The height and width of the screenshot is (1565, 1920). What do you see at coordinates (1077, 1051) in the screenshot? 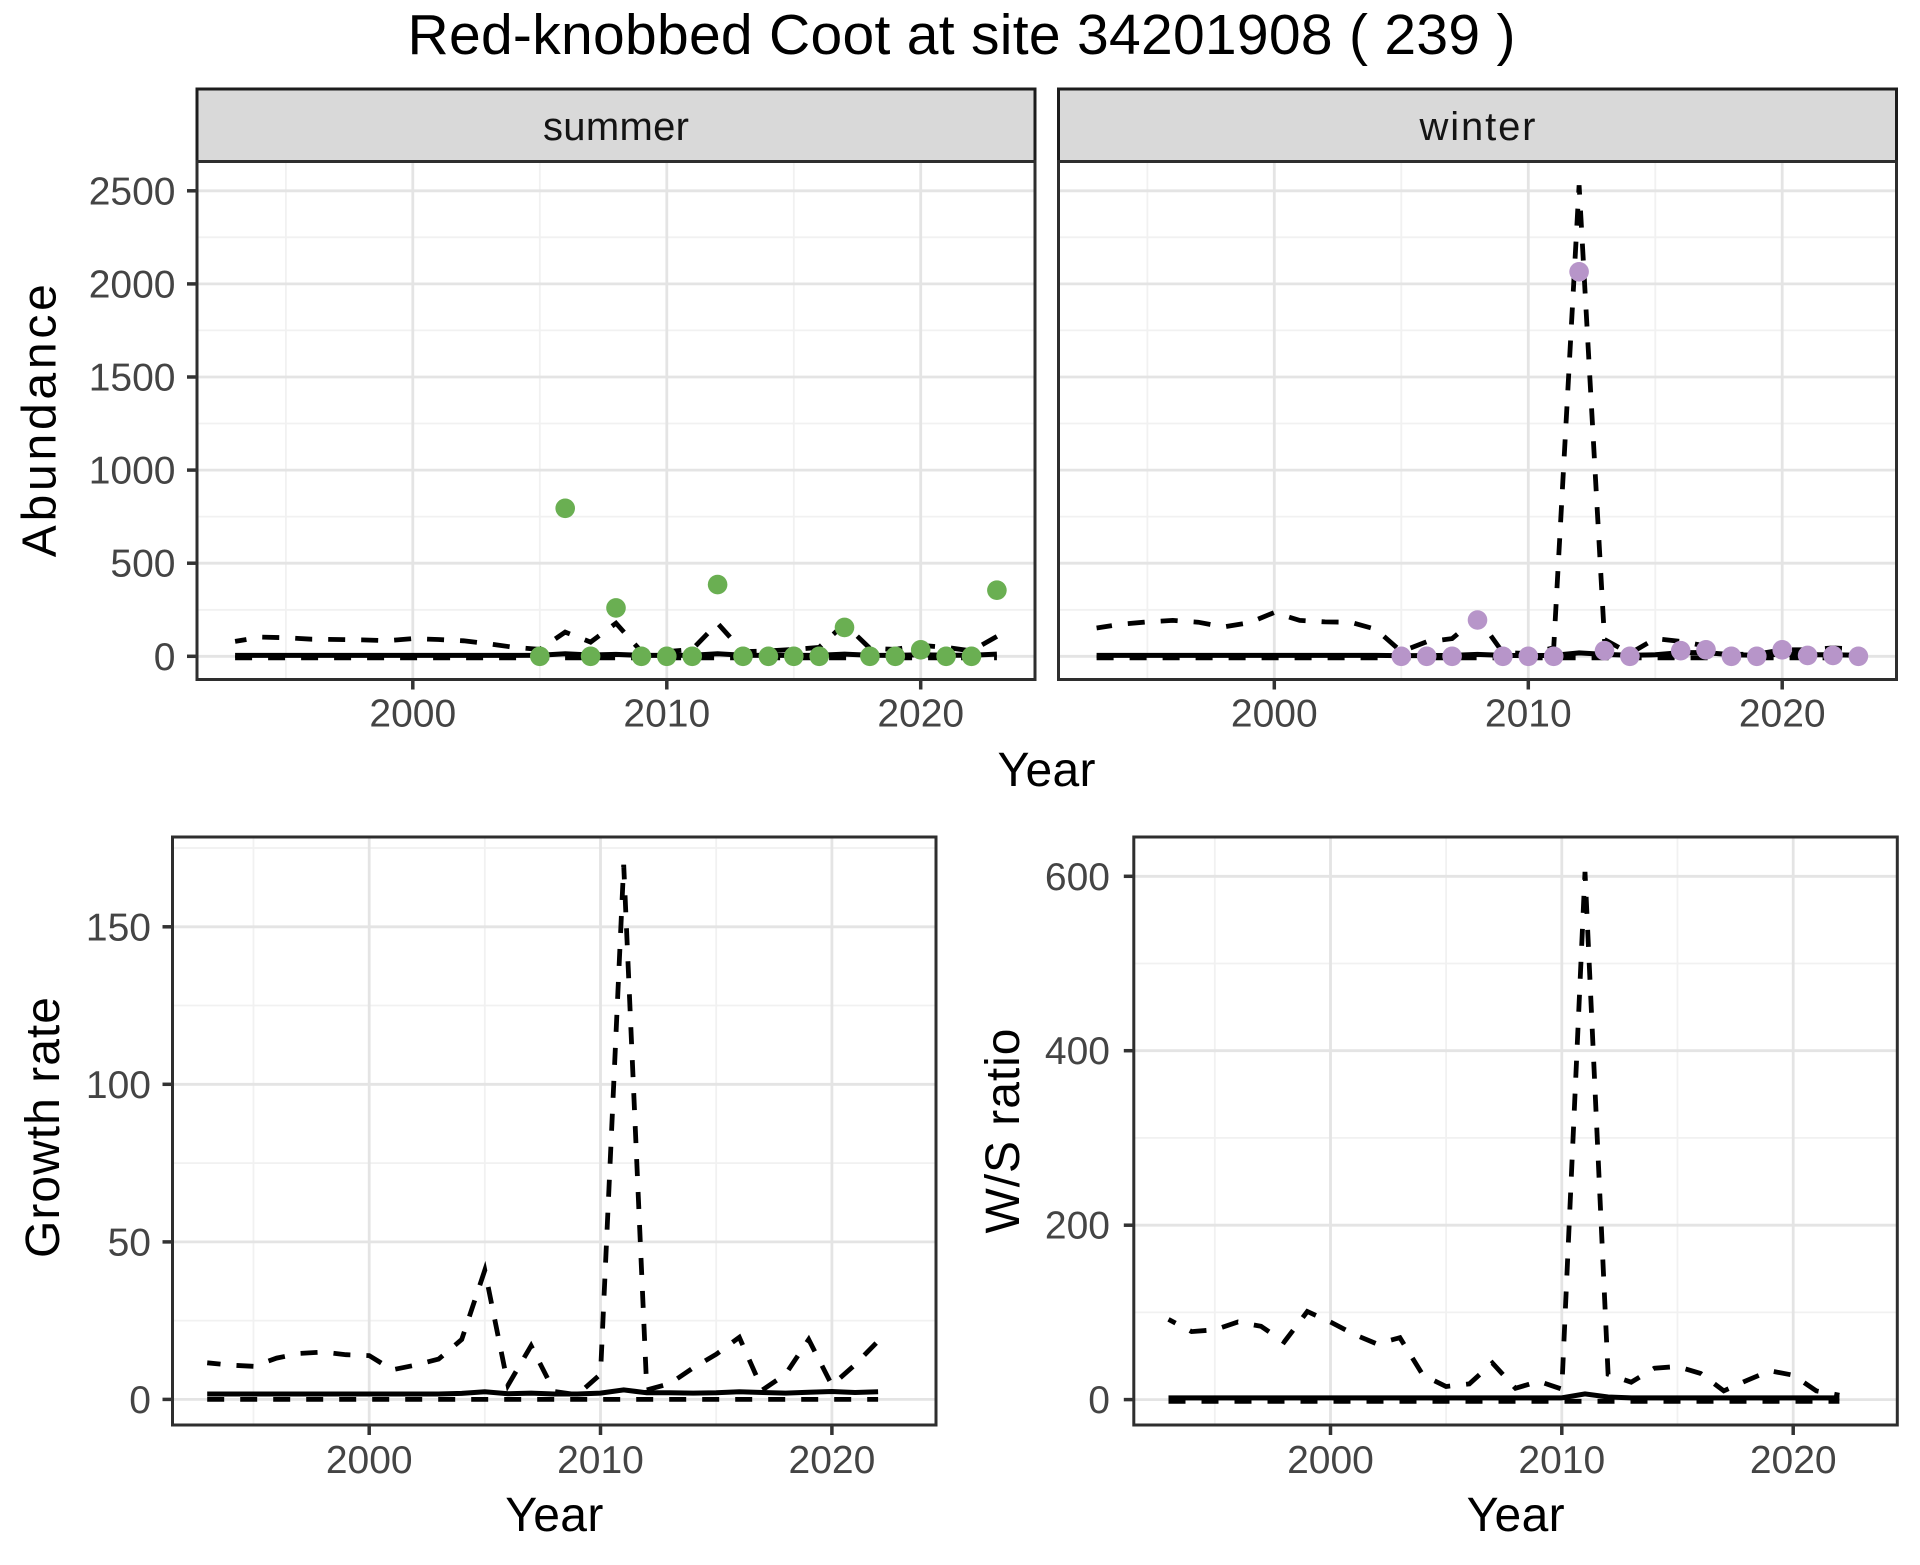
I see `svg-text: 400` at bounding box center [1077, 1051].